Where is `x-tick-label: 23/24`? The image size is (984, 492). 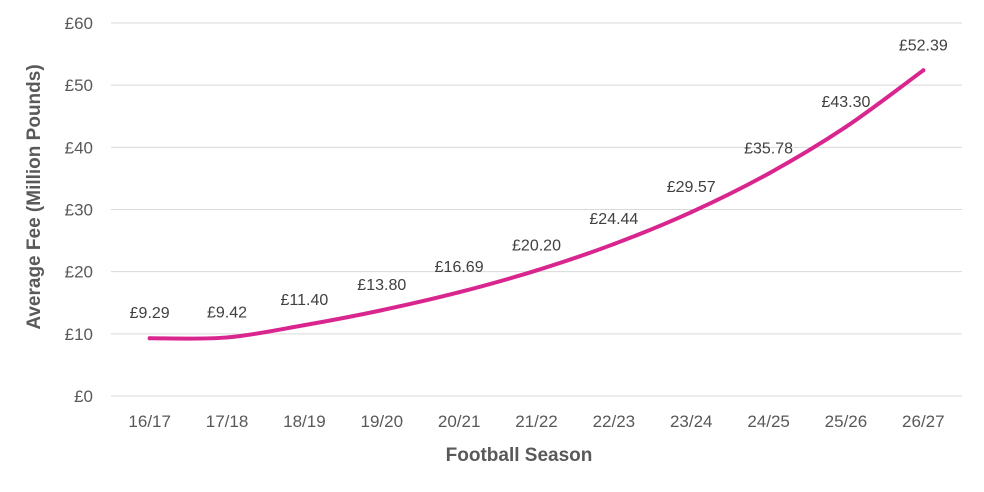
x-tick-label: 23/24 is located at coordinates (691, 421).